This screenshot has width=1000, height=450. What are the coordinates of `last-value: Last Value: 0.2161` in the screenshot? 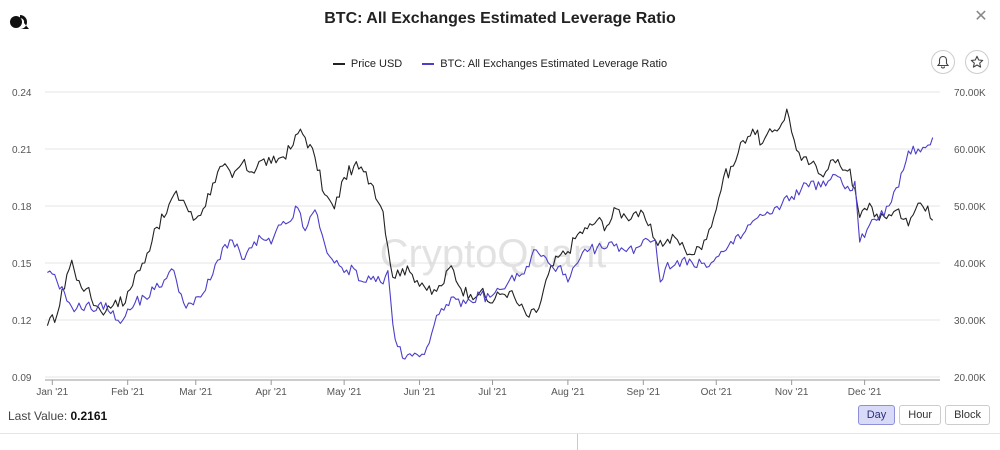 It's located at (57, 416).